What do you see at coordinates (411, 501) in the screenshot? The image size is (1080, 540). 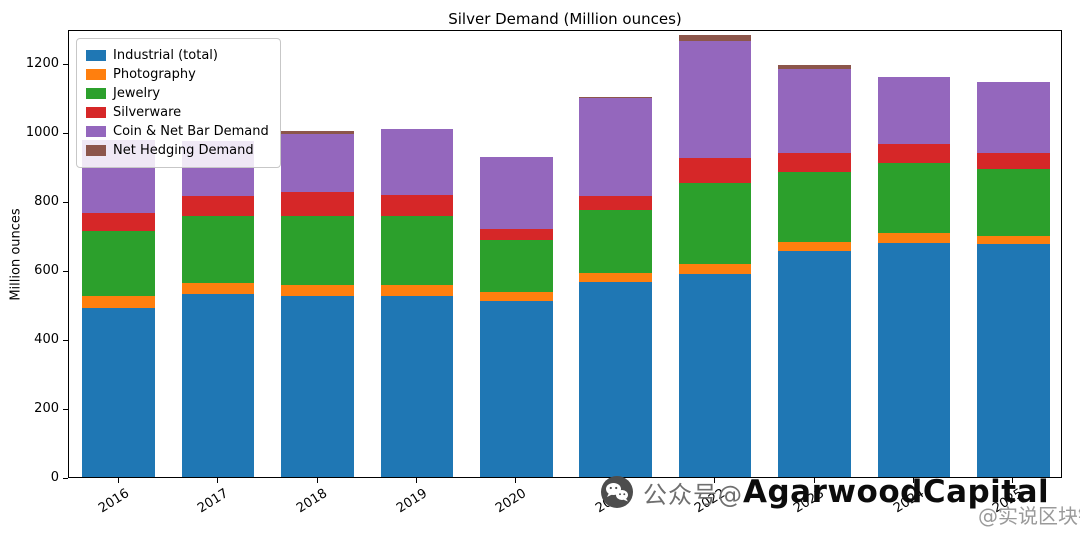 I see `x-tick-label: 2019` at bounding box center [411, 501].